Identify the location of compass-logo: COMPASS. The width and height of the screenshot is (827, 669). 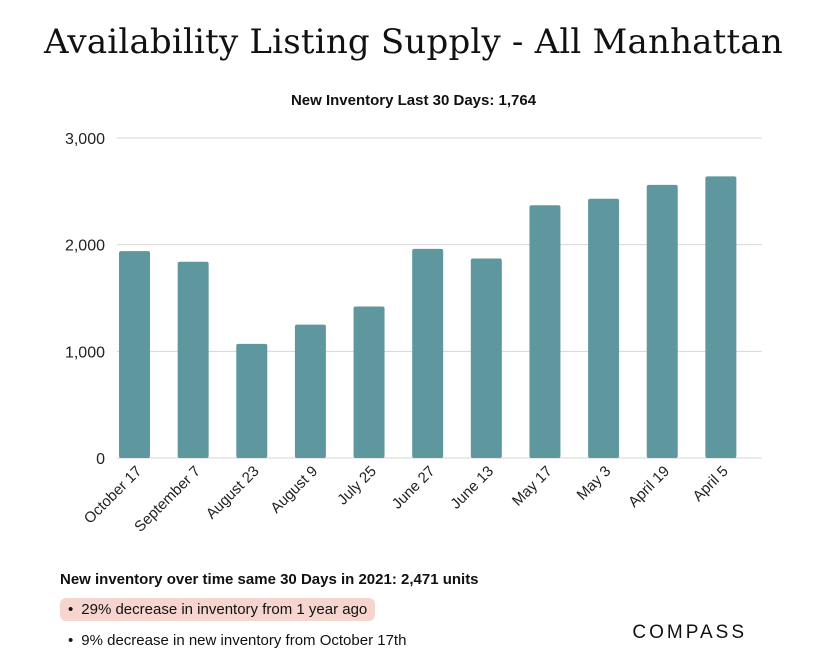
(689, 632).